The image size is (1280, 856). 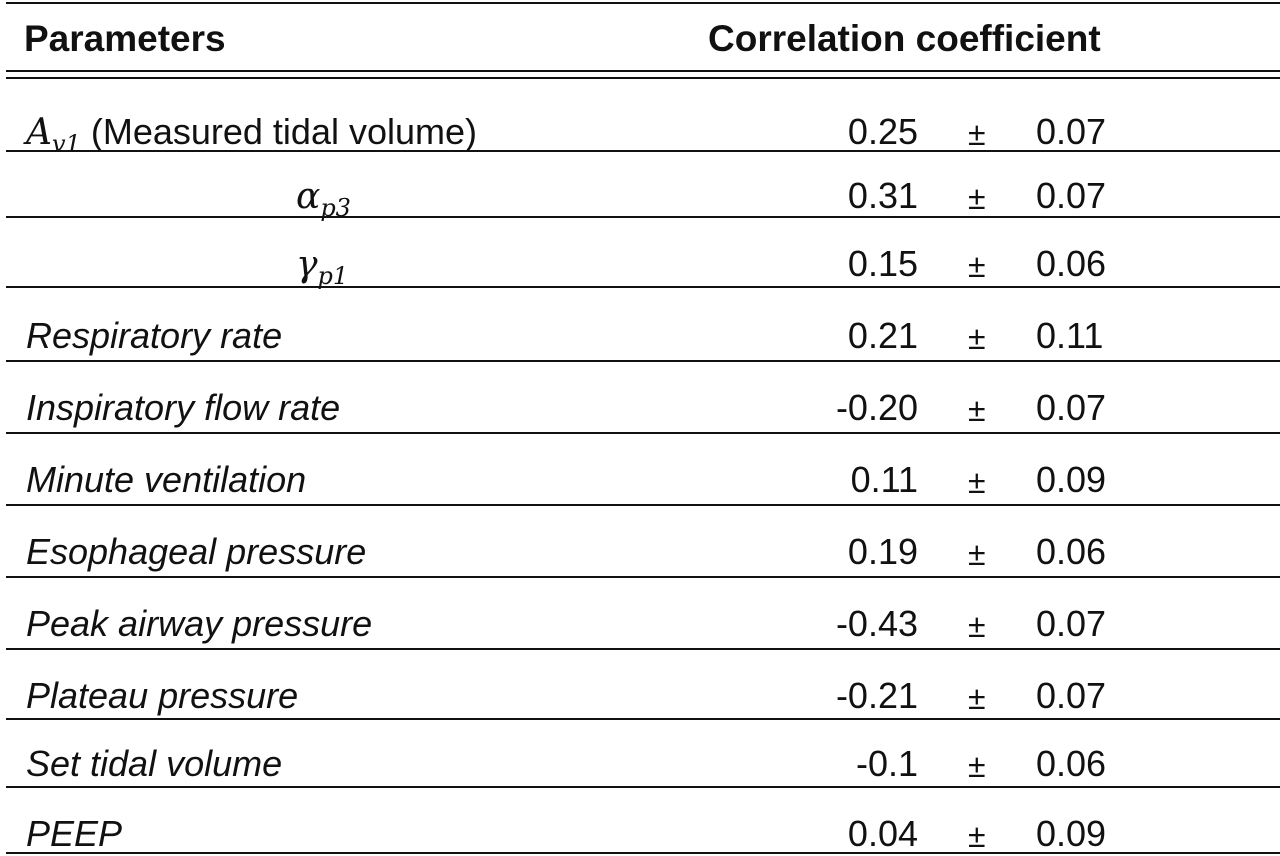 I want to click on row-parameter: Esophageal pressure, so click(x=196, y=551).